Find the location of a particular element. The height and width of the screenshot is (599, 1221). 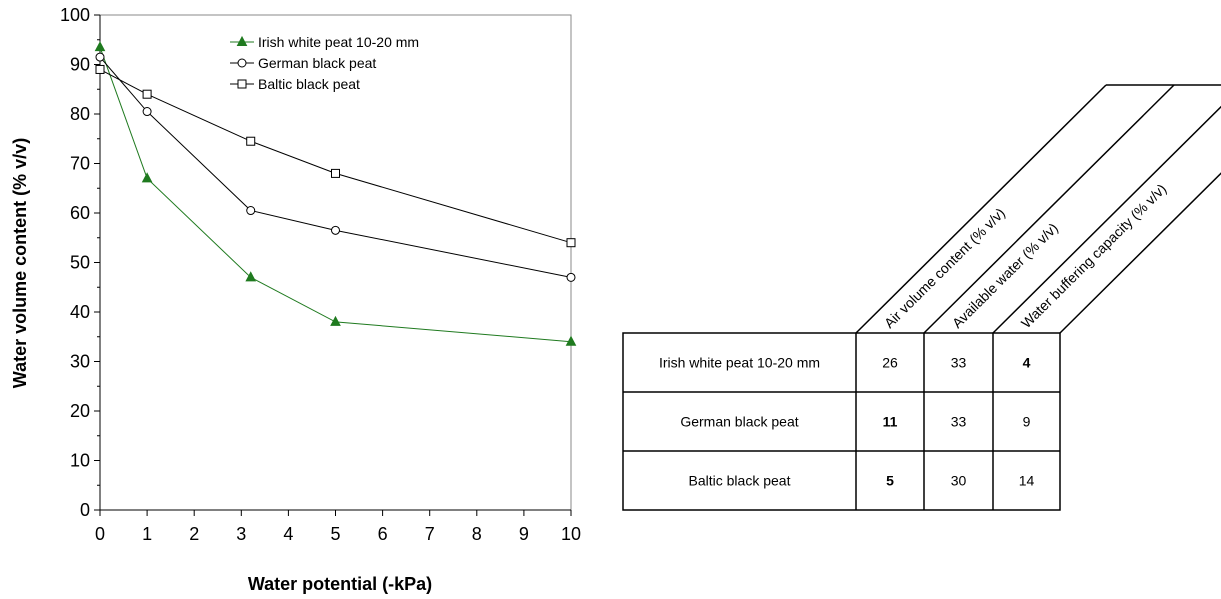

row-label: Baltic black peat is located at coordinates (740, 481).